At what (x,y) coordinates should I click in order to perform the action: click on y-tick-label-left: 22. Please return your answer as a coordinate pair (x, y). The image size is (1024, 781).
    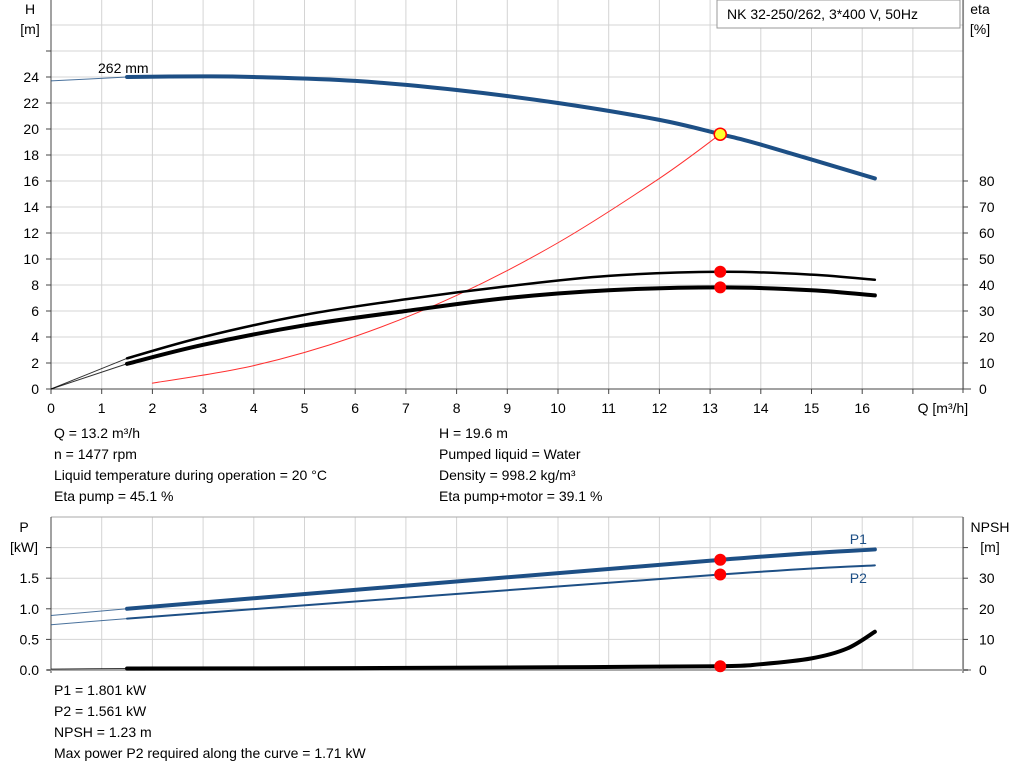
    Looking at the image, I should click on (31, 103).